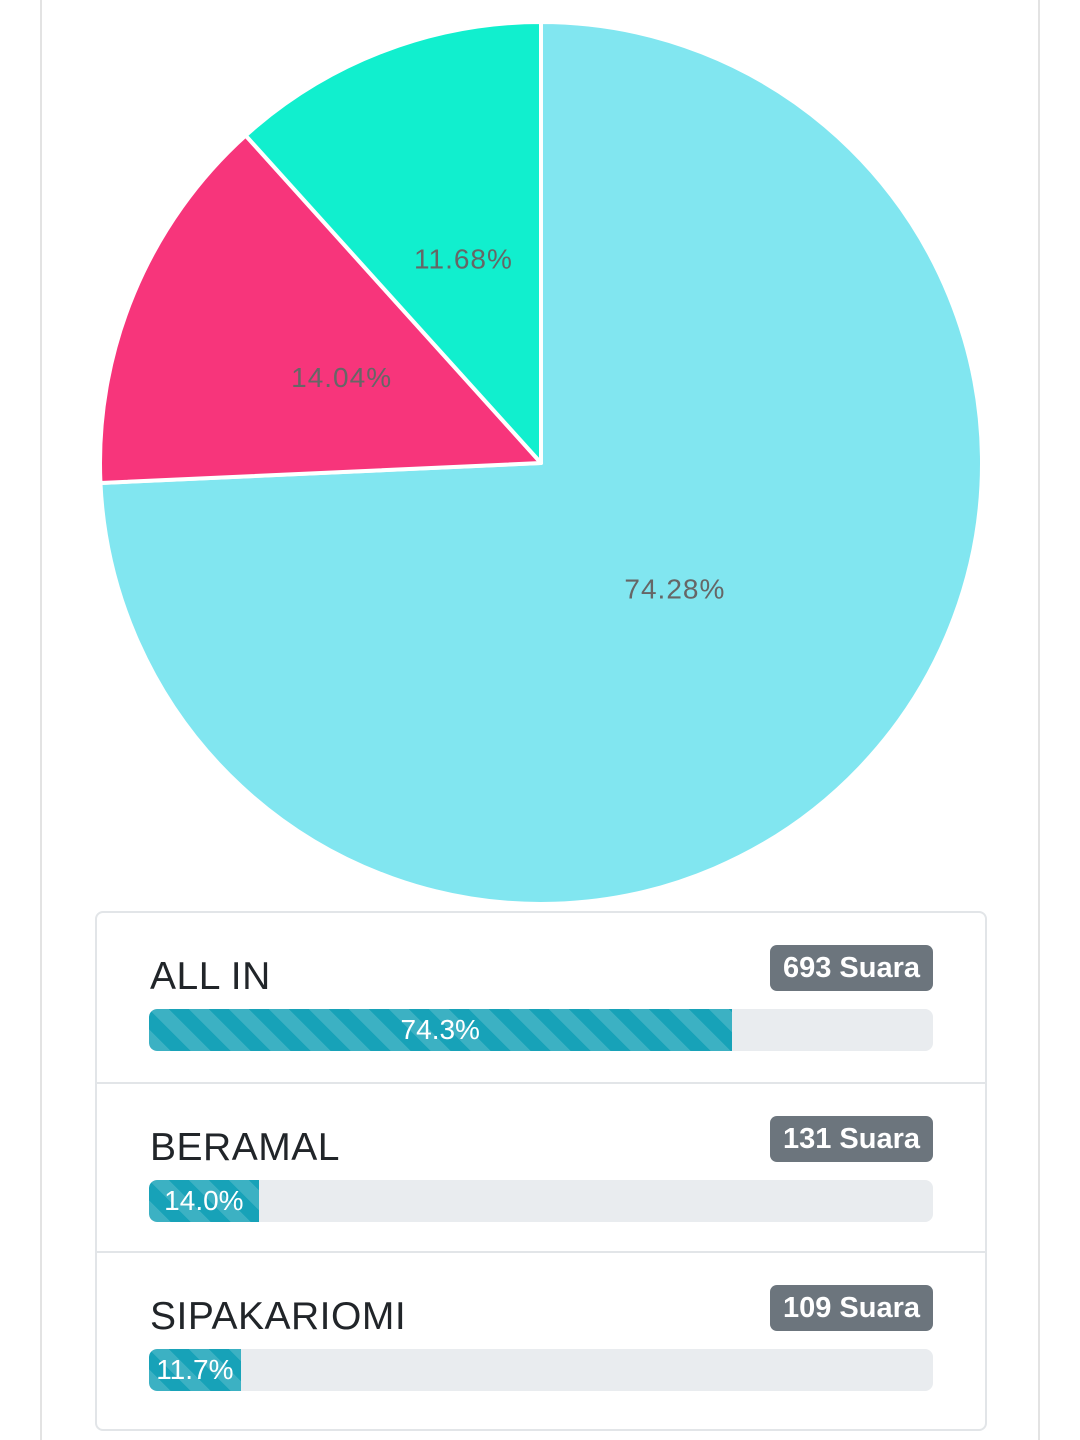 The image size is (1080, 1440). I want to click on progress-bar: 11.7%, so click(195, 1370).